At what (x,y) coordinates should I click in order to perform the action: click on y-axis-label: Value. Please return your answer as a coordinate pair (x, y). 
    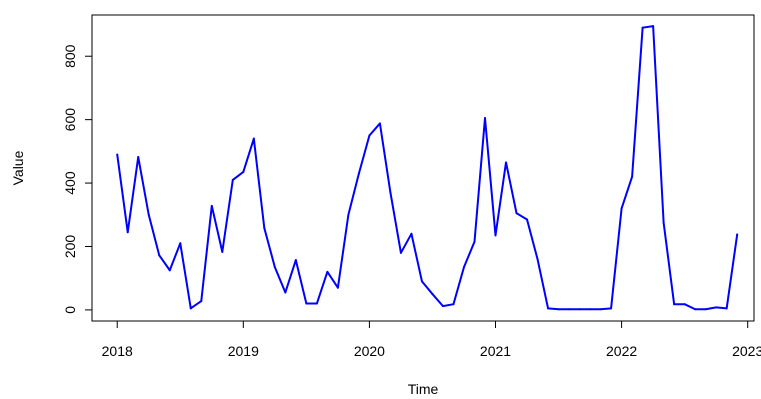
    Looking at the image, I should click on (18, 167).